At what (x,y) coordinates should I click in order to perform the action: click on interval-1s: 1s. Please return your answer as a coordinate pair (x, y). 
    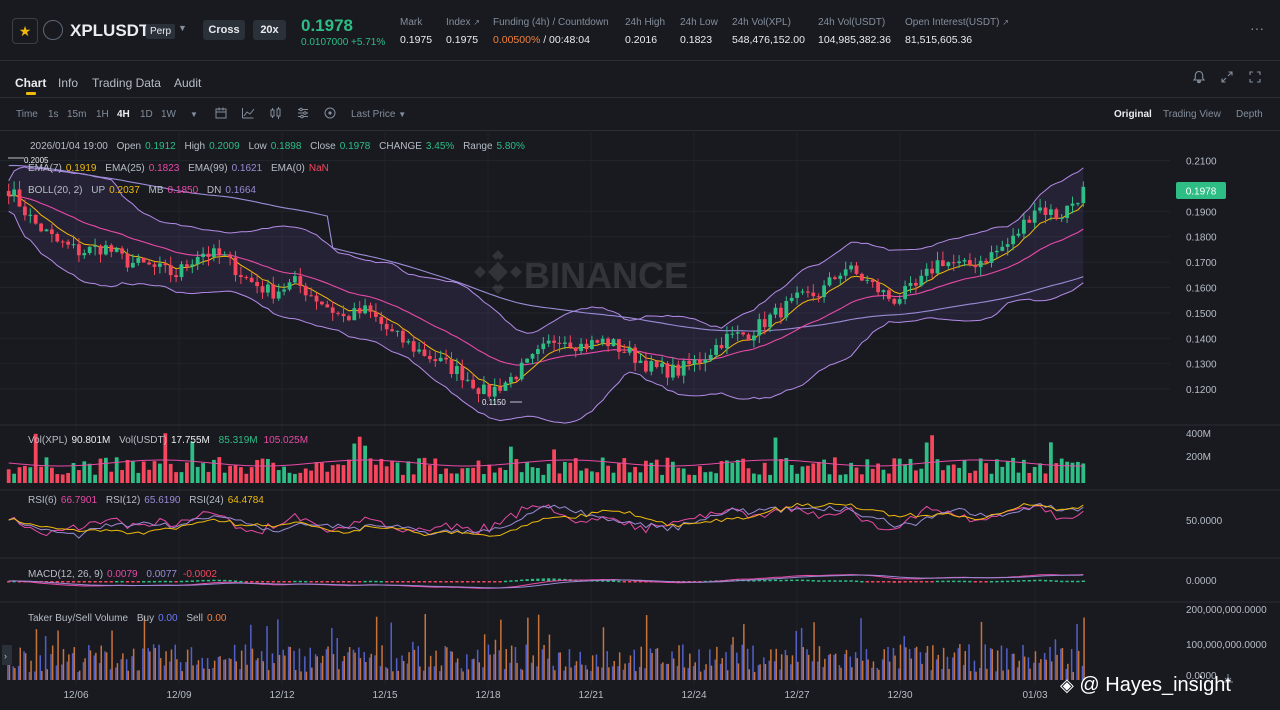
    Looking at the image, I should click on (53, 114).